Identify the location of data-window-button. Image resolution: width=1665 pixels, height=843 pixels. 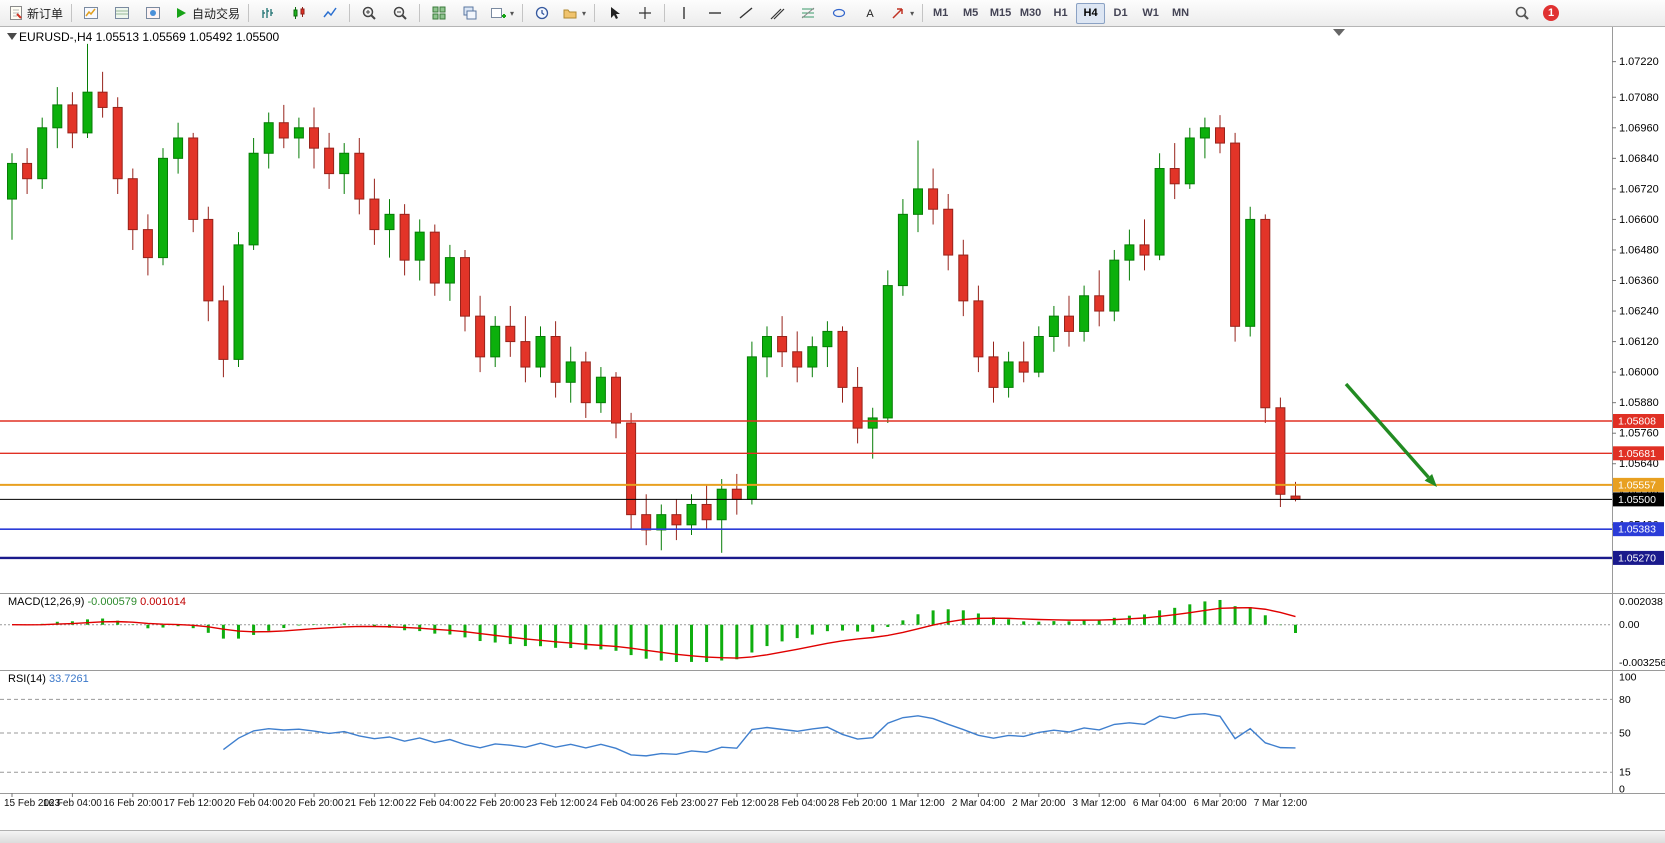
(122, 13).